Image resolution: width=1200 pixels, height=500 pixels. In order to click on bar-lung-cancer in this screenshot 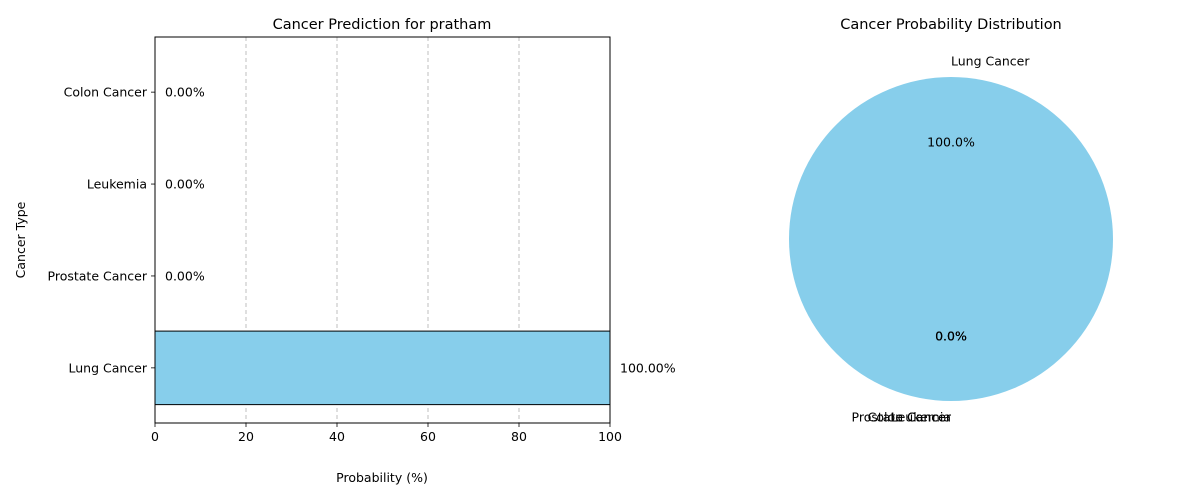, I will do `click(382, 368)`.